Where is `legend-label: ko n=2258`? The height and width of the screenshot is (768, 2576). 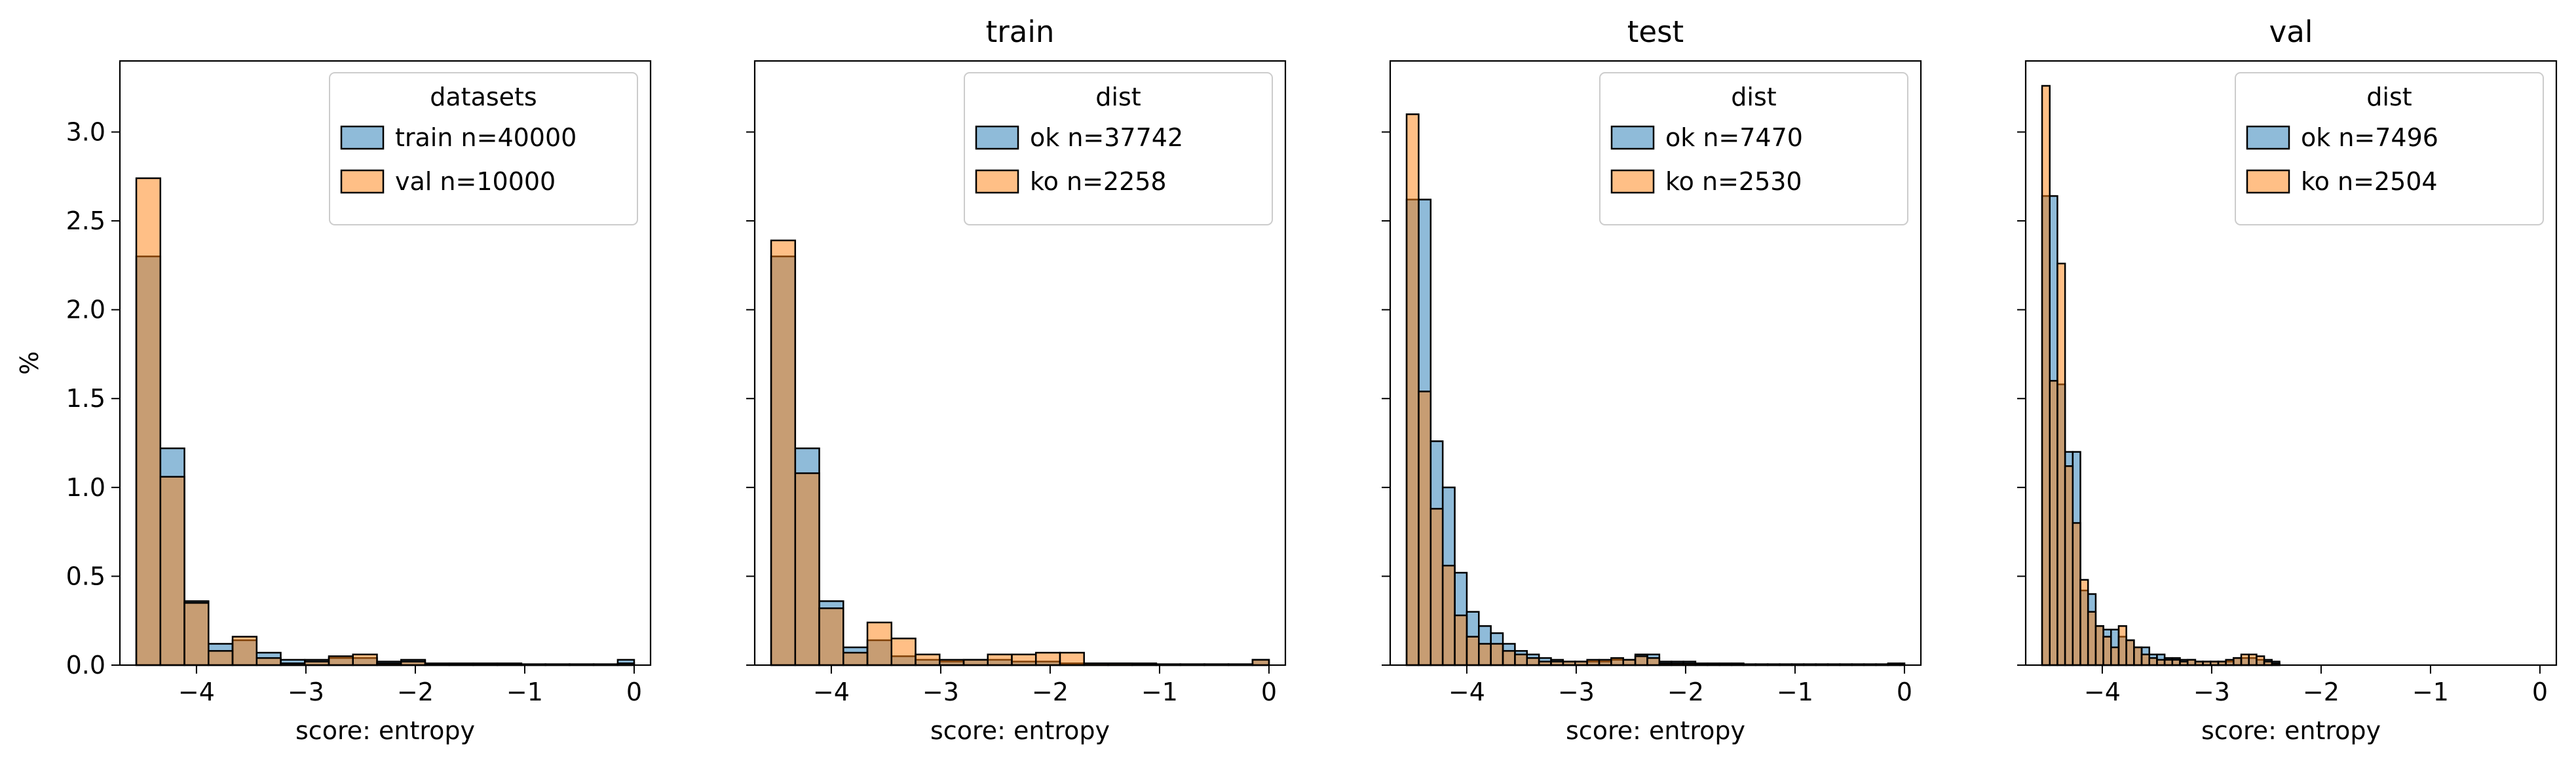 legend-label: ko n=2258 is located at coordinates (1098, 181).